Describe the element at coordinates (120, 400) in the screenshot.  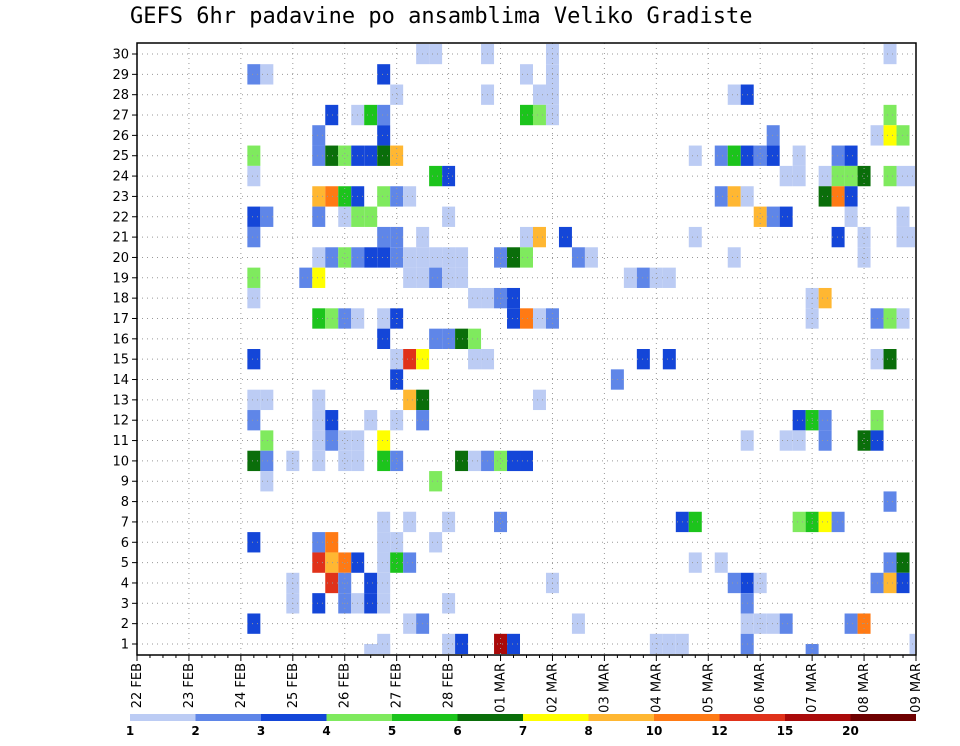
I see `y-tick-label: 13` at that location.